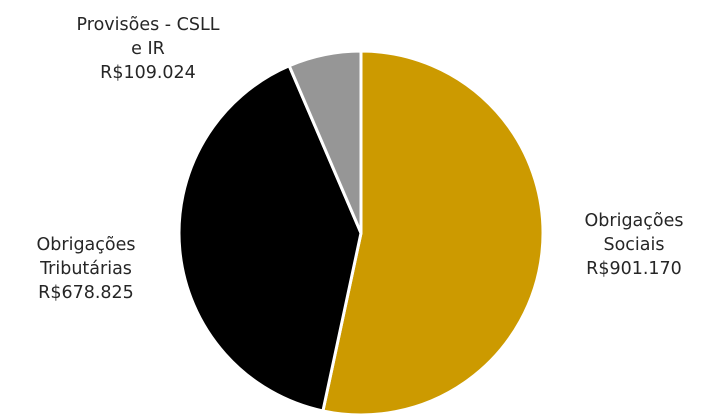  I want to click on slice-value: R$901.170, so click(634, 269).